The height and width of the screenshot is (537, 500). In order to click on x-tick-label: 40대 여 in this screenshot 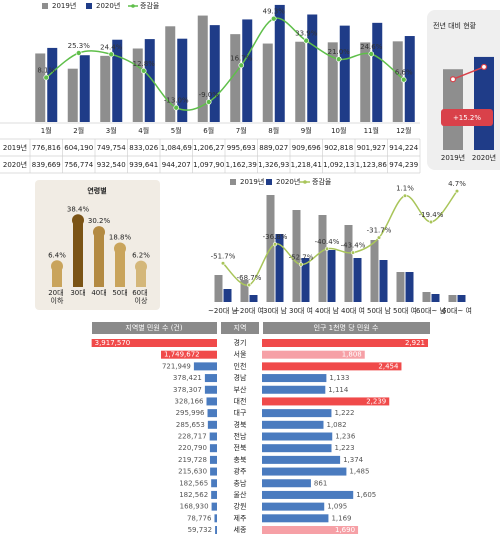, I will do `click(353, 310)`.